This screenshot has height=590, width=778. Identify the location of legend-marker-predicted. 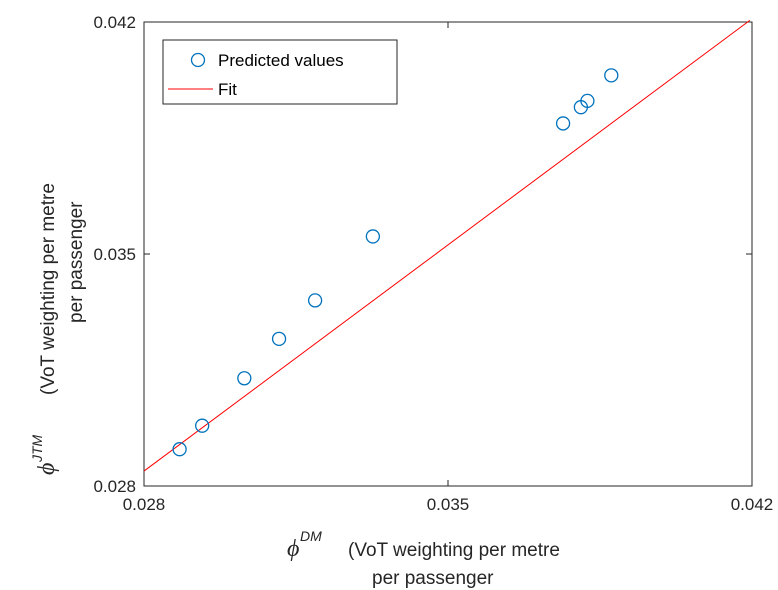
(198, 60).